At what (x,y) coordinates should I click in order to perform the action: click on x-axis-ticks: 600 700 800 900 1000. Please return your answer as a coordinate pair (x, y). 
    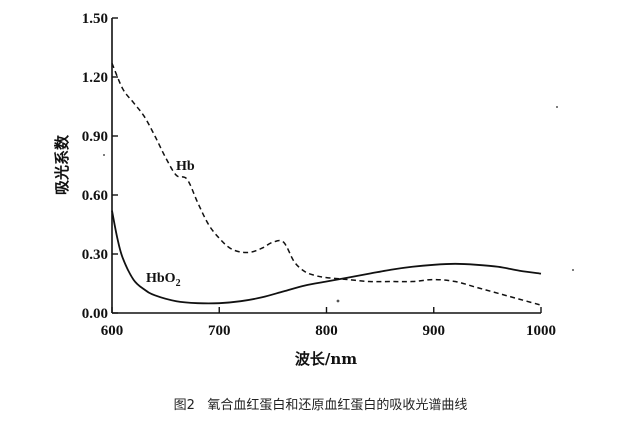
    Looking at the image, I should click on (328, 323).